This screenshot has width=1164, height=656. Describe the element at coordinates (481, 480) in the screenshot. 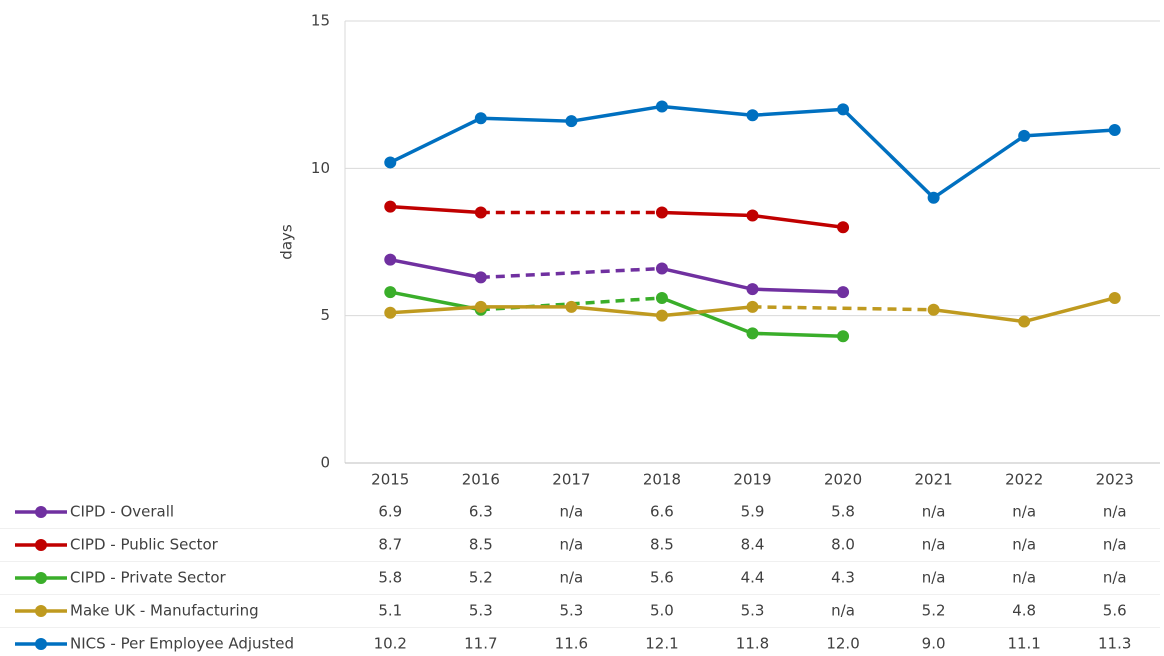

I see `x-tick-label: 2016` at that location.